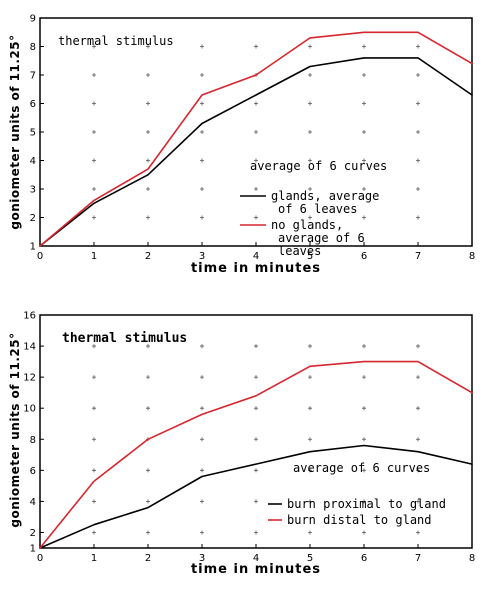  Describe the element at coordinates (256, 268) in the screenshot. I see `x-axis-label: time in minutes` at that location.